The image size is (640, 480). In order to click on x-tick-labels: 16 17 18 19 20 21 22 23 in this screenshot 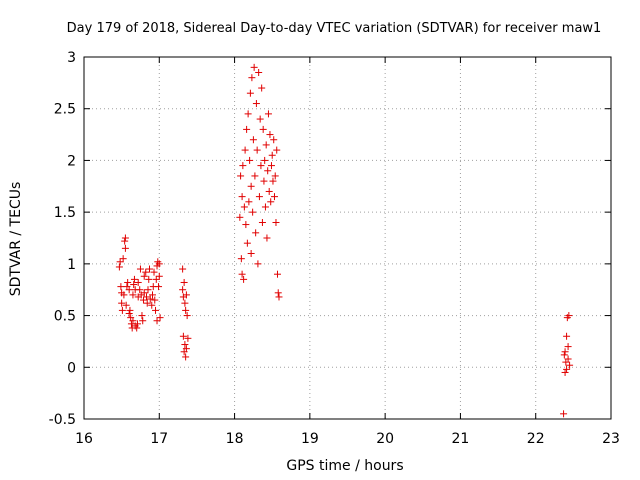, I will do `click(347, 439)`.